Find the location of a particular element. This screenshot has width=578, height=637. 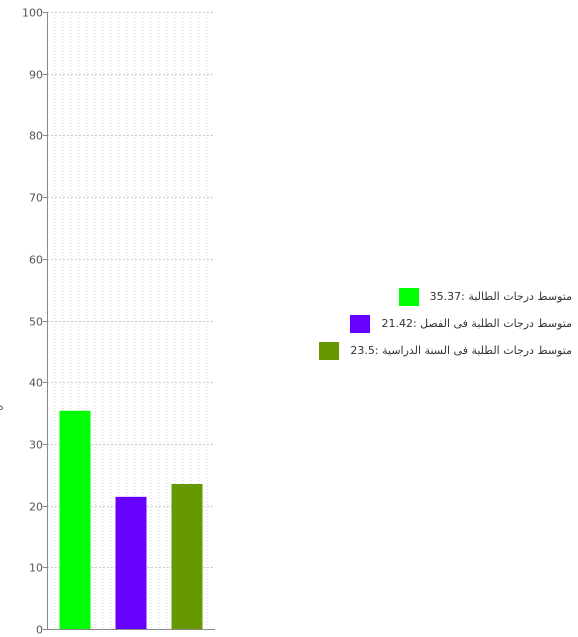

legend-label-year: متوسط درجات الطلبة فى السنة الدراسية : is located at coordinates (473, 350).